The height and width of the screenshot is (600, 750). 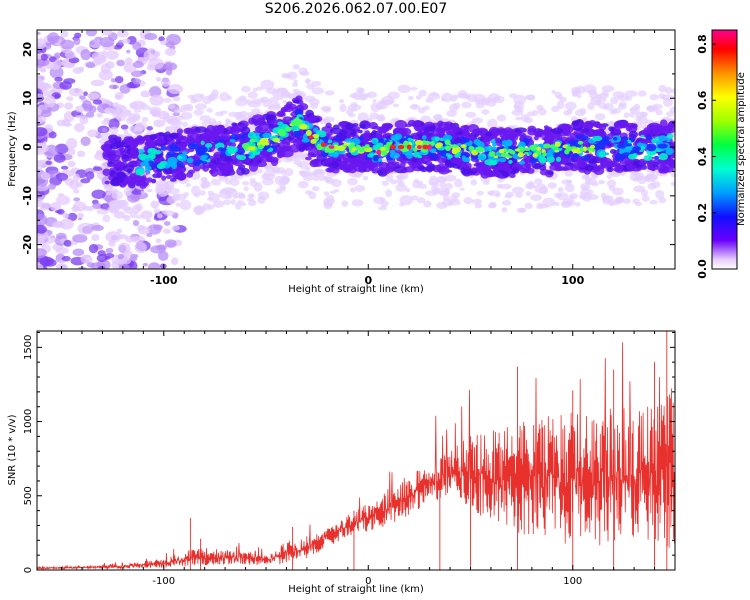 What do you see at coordinates (702, 156) in the screenshot?
I see `colorbar-tick-label: 0.4` at bounding box center [702, 156].